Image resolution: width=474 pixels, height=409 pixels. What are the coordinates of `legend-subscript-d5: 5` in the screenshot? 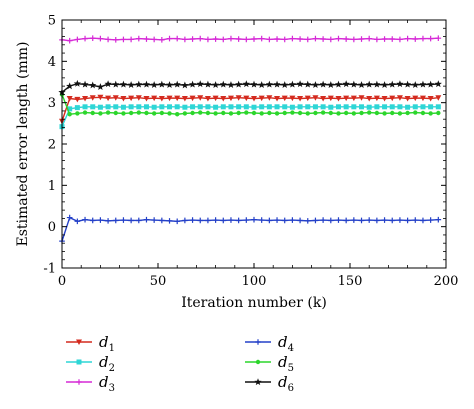 It's located at (291, 368).